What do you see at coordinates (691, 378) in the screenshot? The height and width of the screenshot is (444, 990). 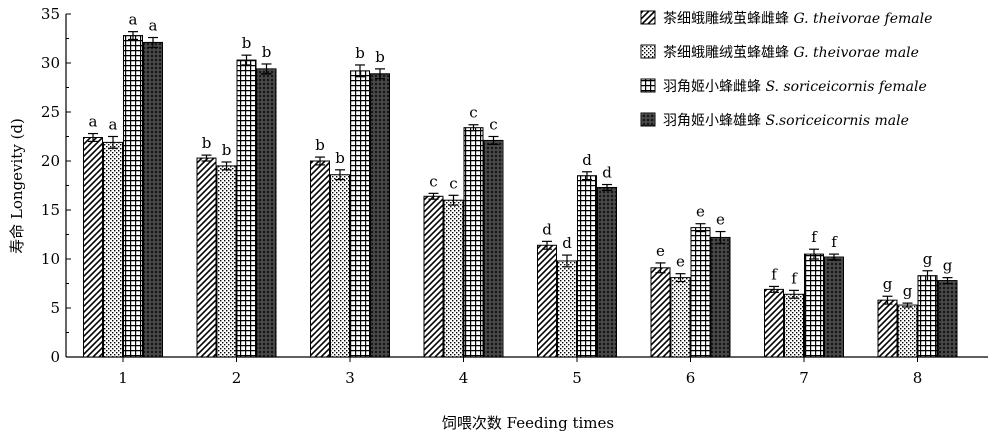 I see `x-tick-label: 6` at bounding box center [691, 378].